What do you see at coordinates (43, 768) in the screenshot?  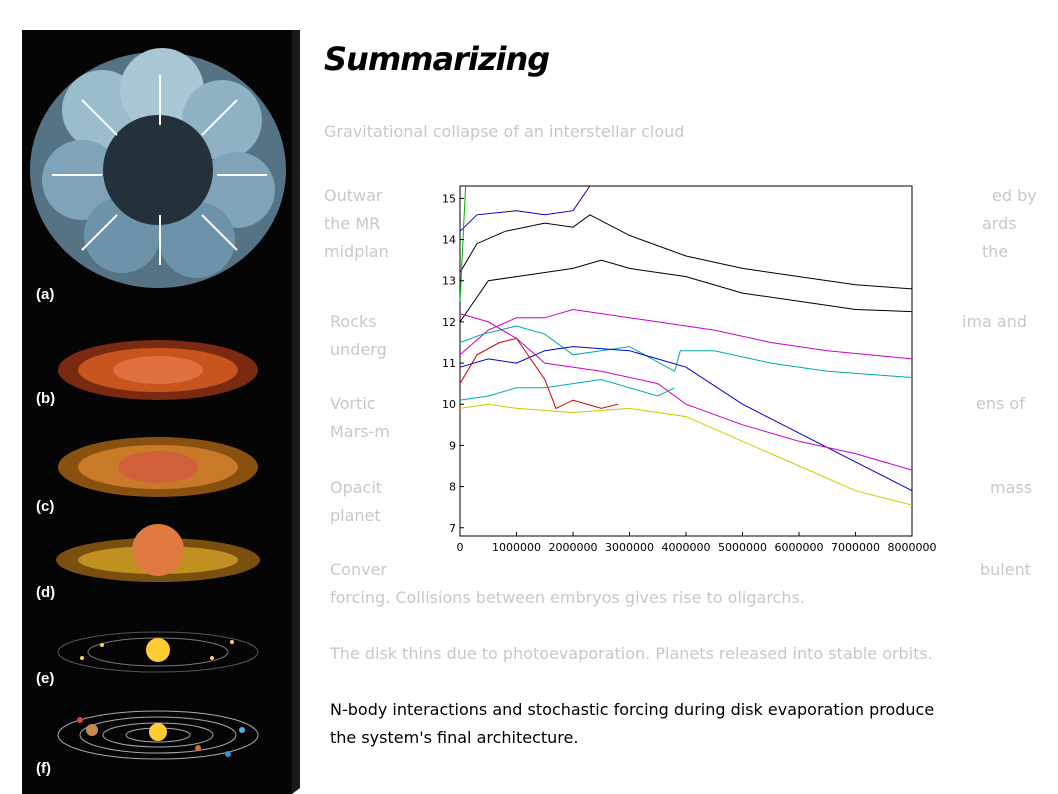 I see `stage-label-f: (f)` at bounding box center [43, 768].